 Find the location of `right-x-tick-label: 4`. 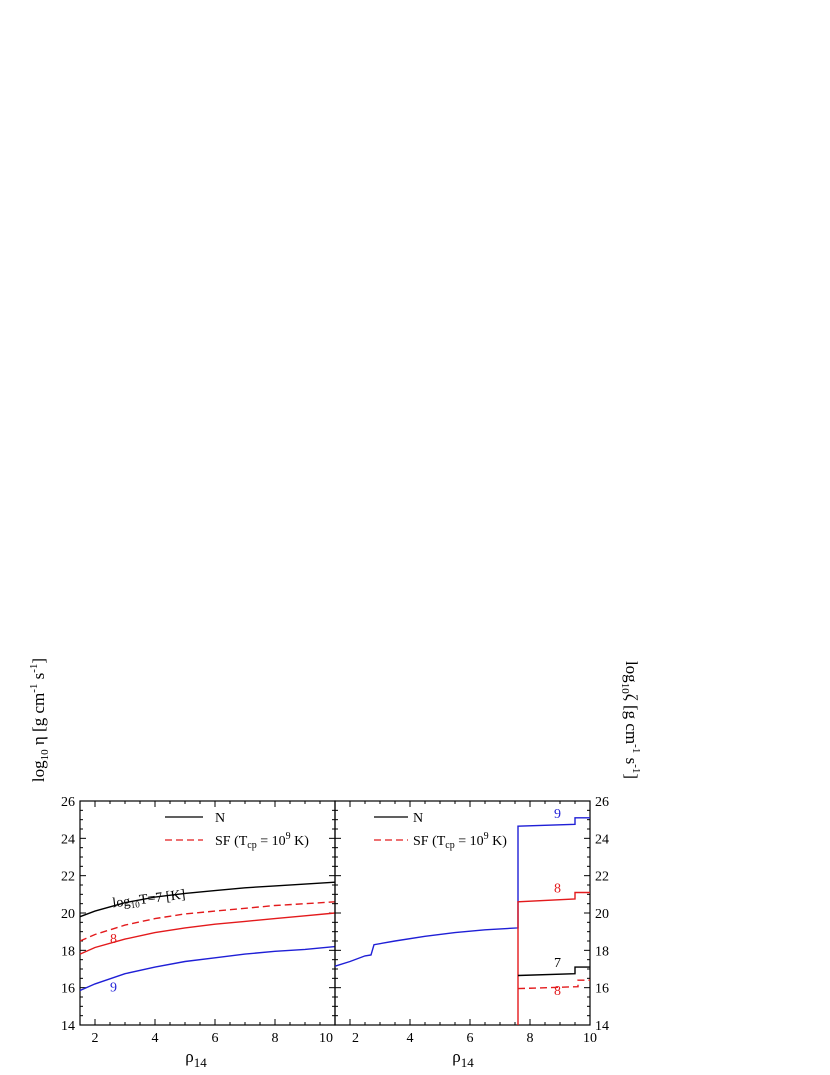

right-x-tick-label: 4 is located at coordinates (410, 1038).